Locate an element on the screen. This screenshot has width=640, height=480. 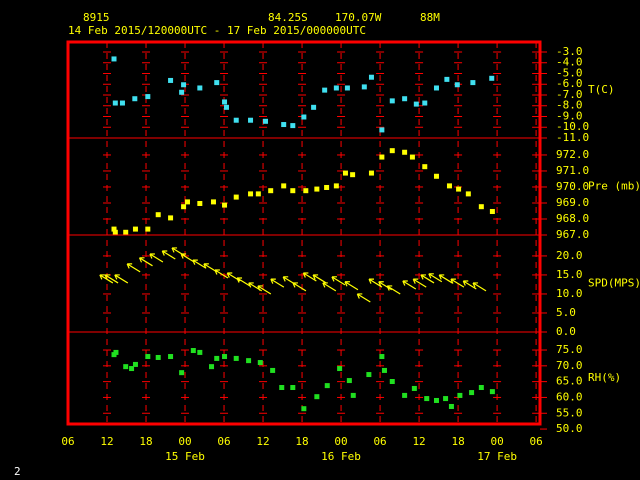
y-tick-label: 60.0 is located at coordinates (569, 396).